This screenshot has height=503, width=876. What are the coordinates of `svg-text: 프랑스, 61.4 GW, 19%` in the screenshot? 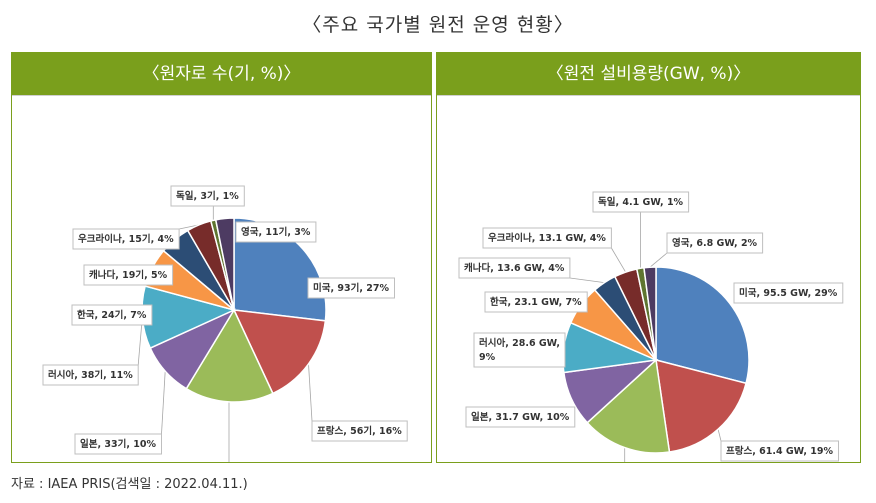 It's located at (780, 451).